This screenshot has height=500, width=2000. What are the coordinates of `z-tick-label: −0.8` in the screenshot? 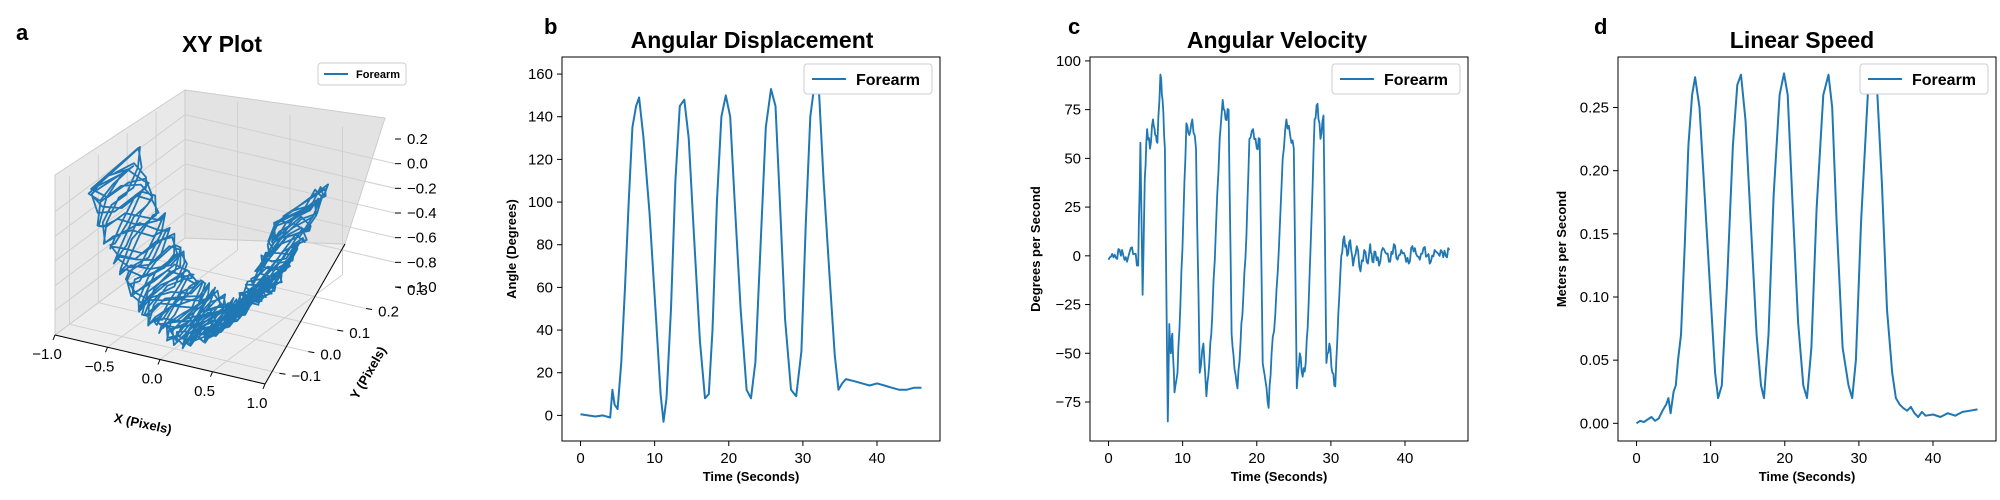 It's located at (422, 262).